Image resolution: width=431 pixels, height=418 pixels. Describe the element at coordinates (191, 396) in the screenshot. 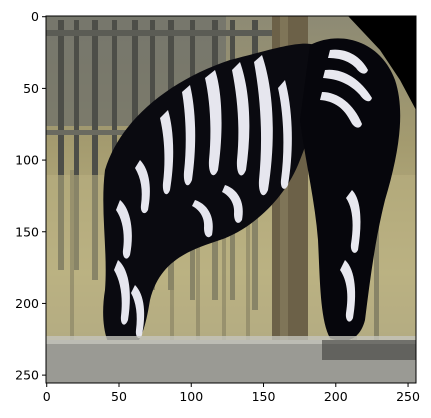

I see `x-tick-label: 100` at that location.